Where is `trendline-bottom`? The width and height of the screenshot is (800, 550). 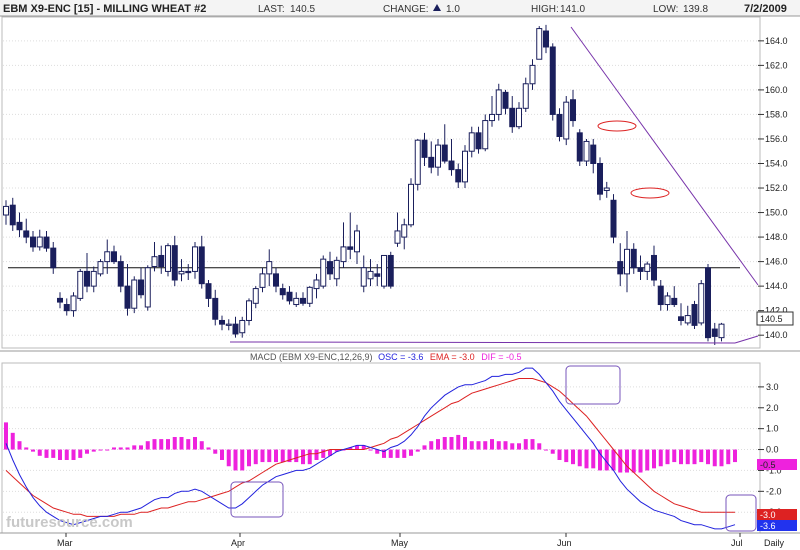
trendline-bottom is located at coordinates (746, 339).